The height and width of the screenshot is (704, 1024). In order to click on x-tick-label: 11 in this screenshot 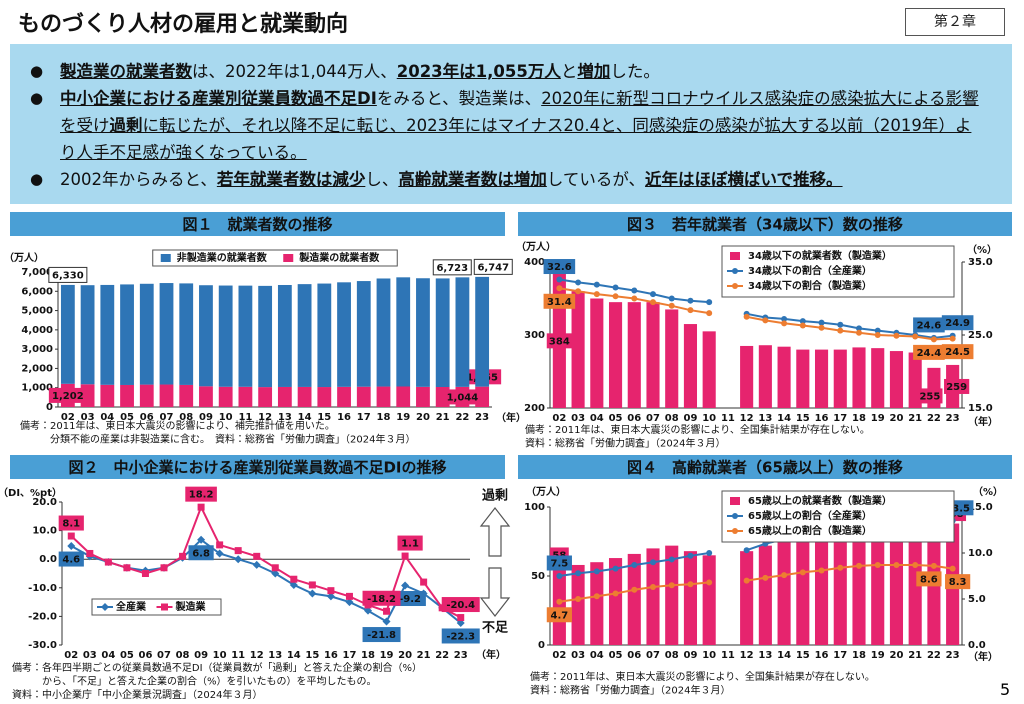, I will do `click(728, 655)`.